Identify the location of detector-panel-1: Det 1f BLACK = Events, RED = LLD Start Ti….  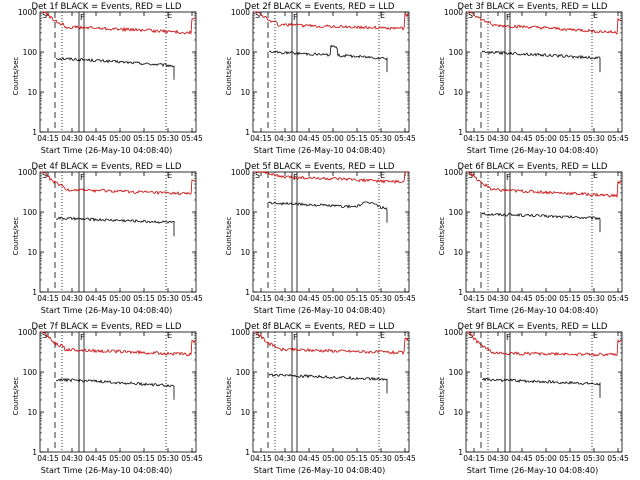
(106, 80).